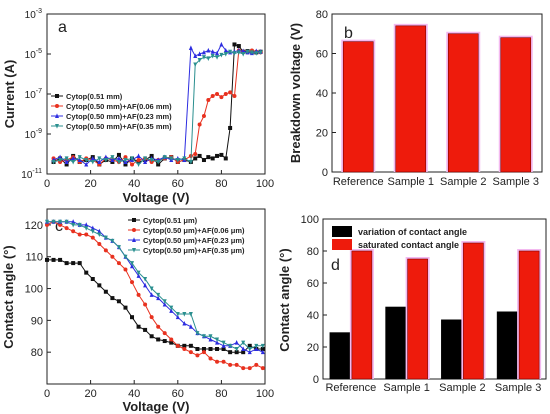 Image resolution: width=550 pixels, height=414 pixels. I want to click on panel-c-legend-entry: Cytop(0.50 μm)+AF(0.06 μm), so click(194, 230).